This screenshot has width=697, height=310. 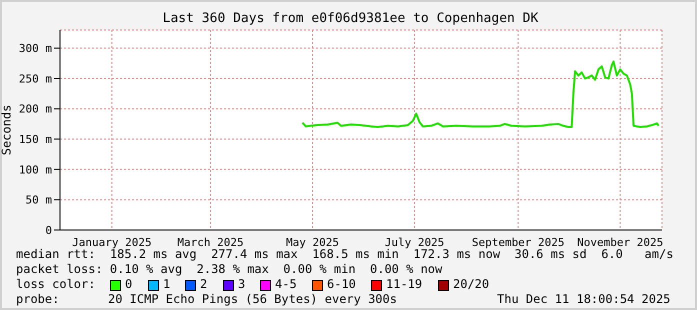 What do you see at coordinates (38, 299) in the screenshot?
I see `text: probe:` at bounding box center [38, 299].